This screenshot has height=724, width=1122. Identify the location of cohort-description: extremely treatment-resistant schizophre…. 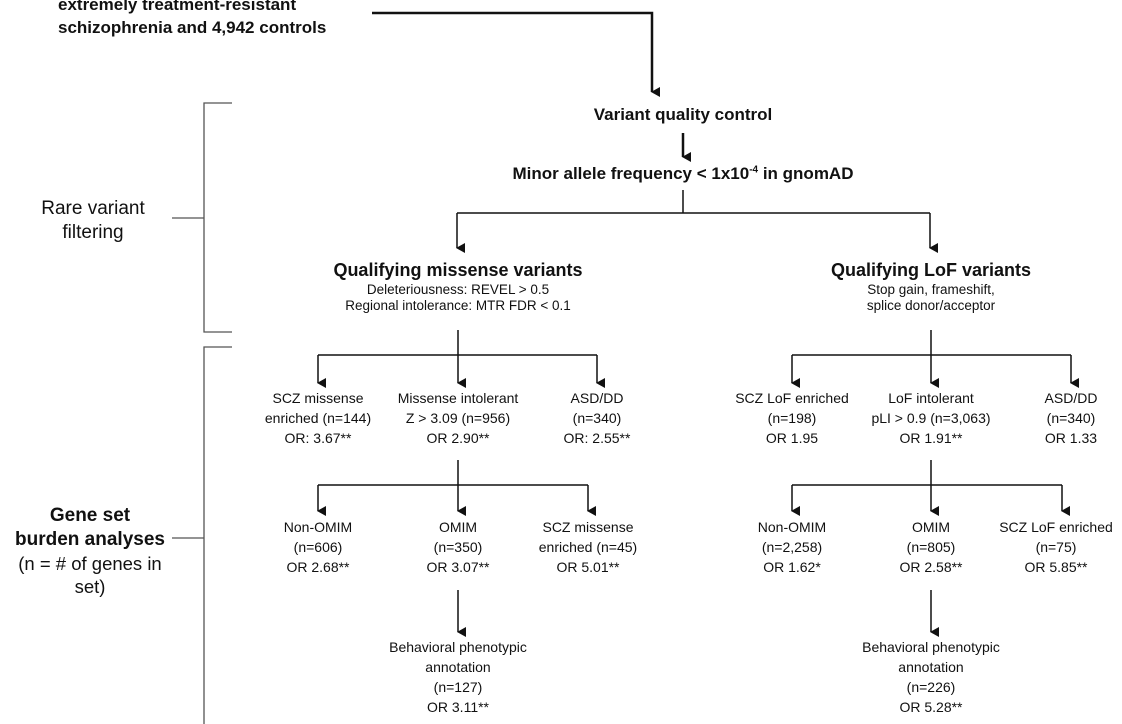
(192, 20).